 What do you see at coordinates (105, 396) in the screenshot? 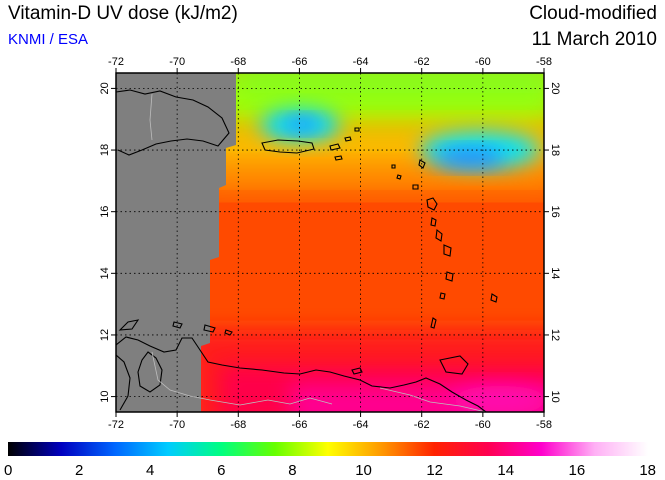
I see `lat-tick-label-left: 10` at bounding box center [105, 396].